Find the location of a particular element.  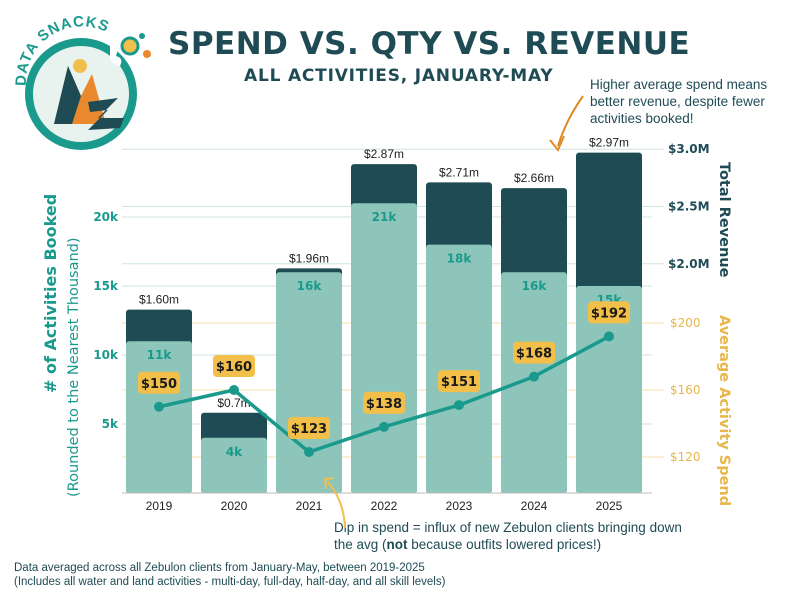

spend-tick-label: $120 is located at coordinates (685, 457).